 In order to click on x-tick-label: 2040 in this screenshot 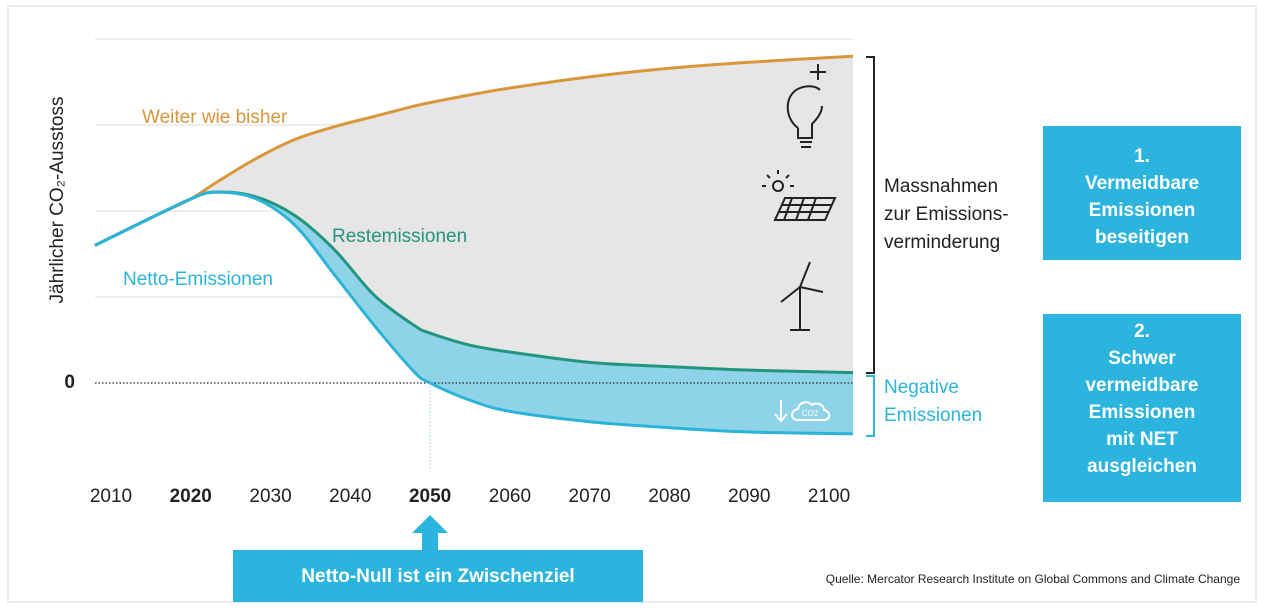, I will do `click(350, 496)`.